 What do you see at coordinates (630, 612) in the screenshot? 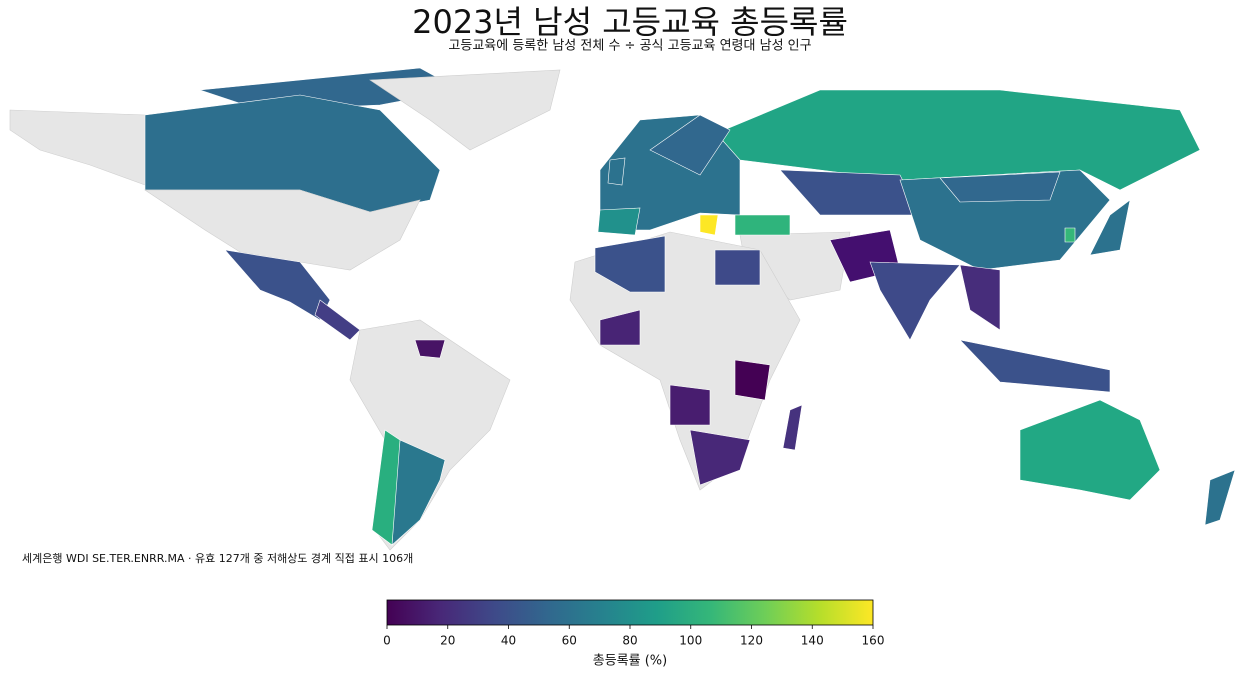
I see `colorbar` at bounding box center [630, 612].